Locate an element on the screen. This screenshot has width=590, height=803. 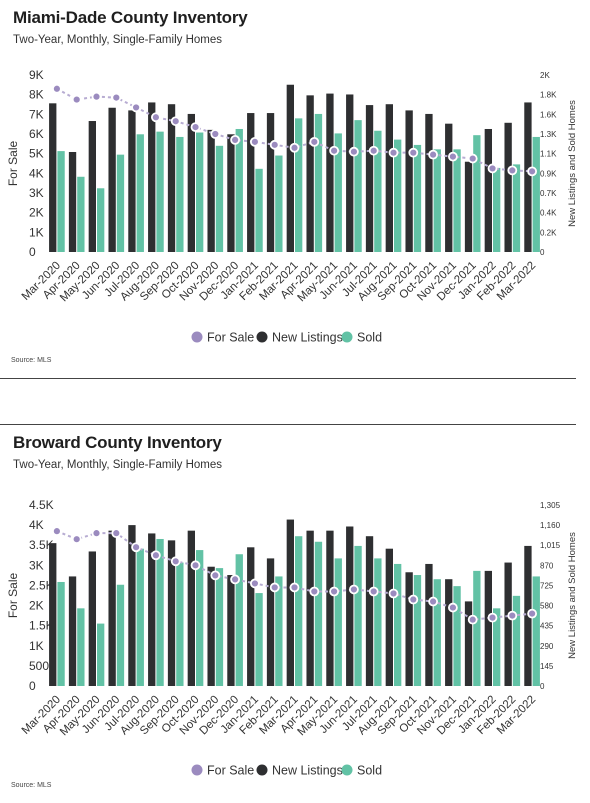
y-axis-label: For Sale is located at coordinates (13, 164).